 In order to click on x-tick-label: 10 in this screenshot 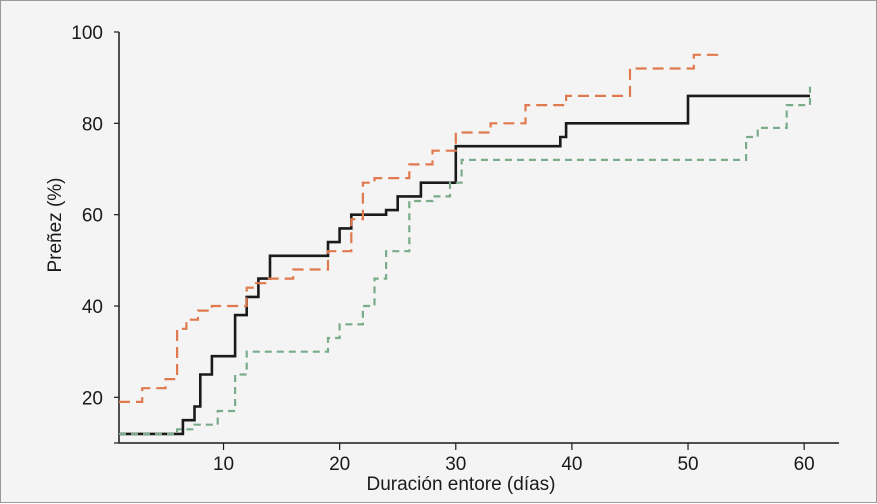, I will do `click(223, 464)`.